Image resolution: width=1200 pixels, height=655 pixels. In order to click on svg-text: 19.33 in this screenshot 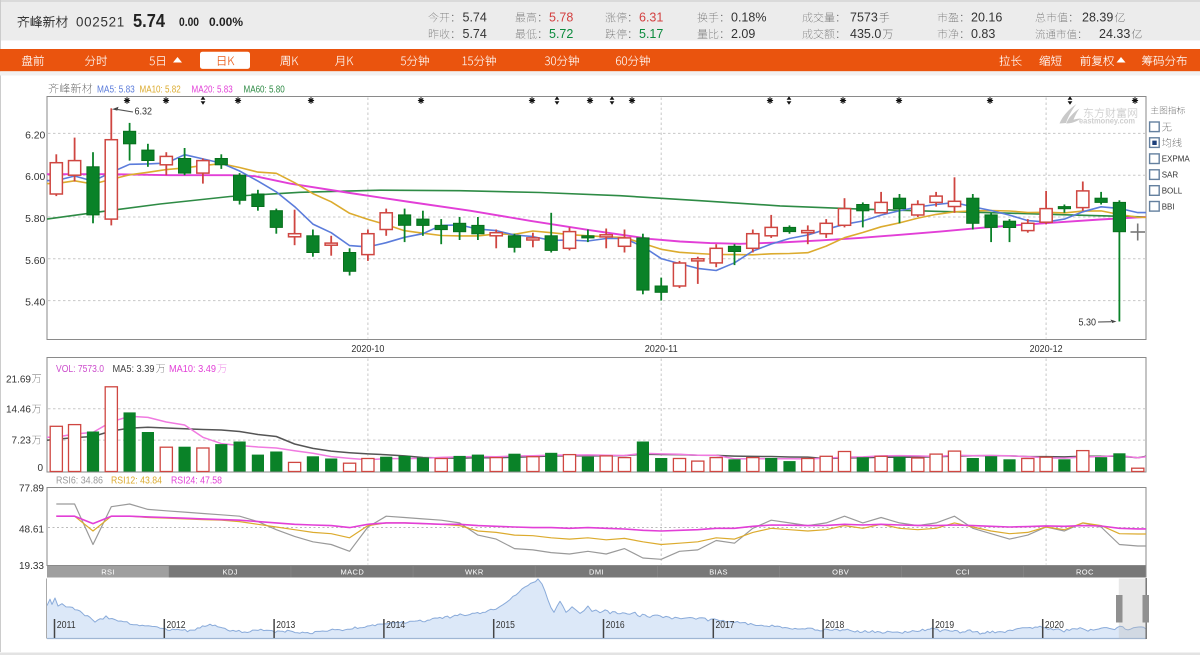, I will do `click(31, 566)`.